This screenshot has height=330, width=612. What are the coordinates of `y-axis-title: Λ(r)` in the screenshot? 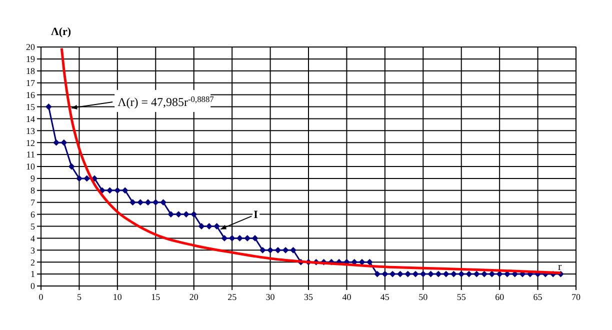 It's located at (61, 32).